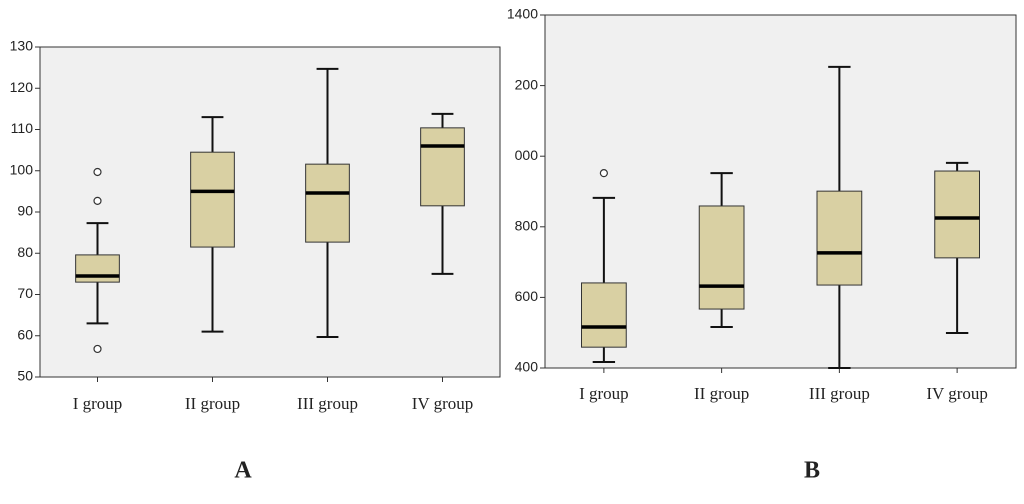 The width and height of the screenshot is (1024, 504). What do you see at coordinates (22, 169) in the screenshot?
I see `y-tick-label: 100` at bounding box center [22, 169].